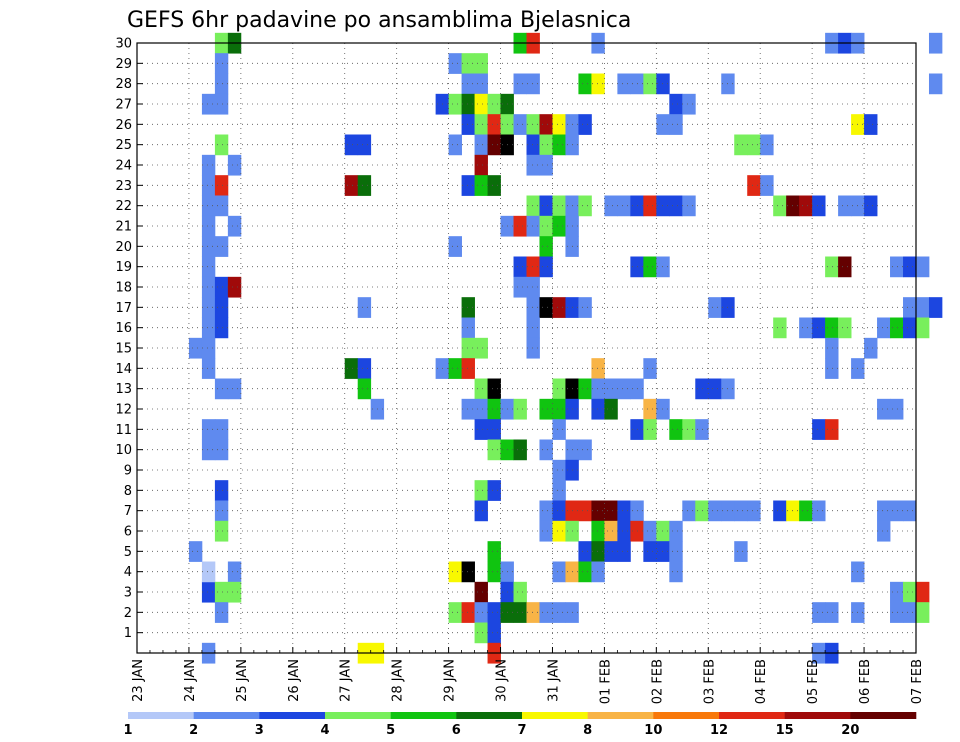 The width and height of the screenshot is (960, 742). I want to click on y-tick-label: 13, so click(123, 389).